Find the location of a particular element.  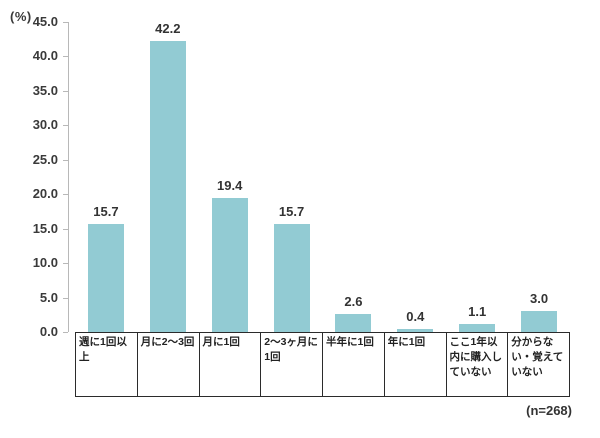

y-tick-label: 20.0 is located at coordinates (45, 194).